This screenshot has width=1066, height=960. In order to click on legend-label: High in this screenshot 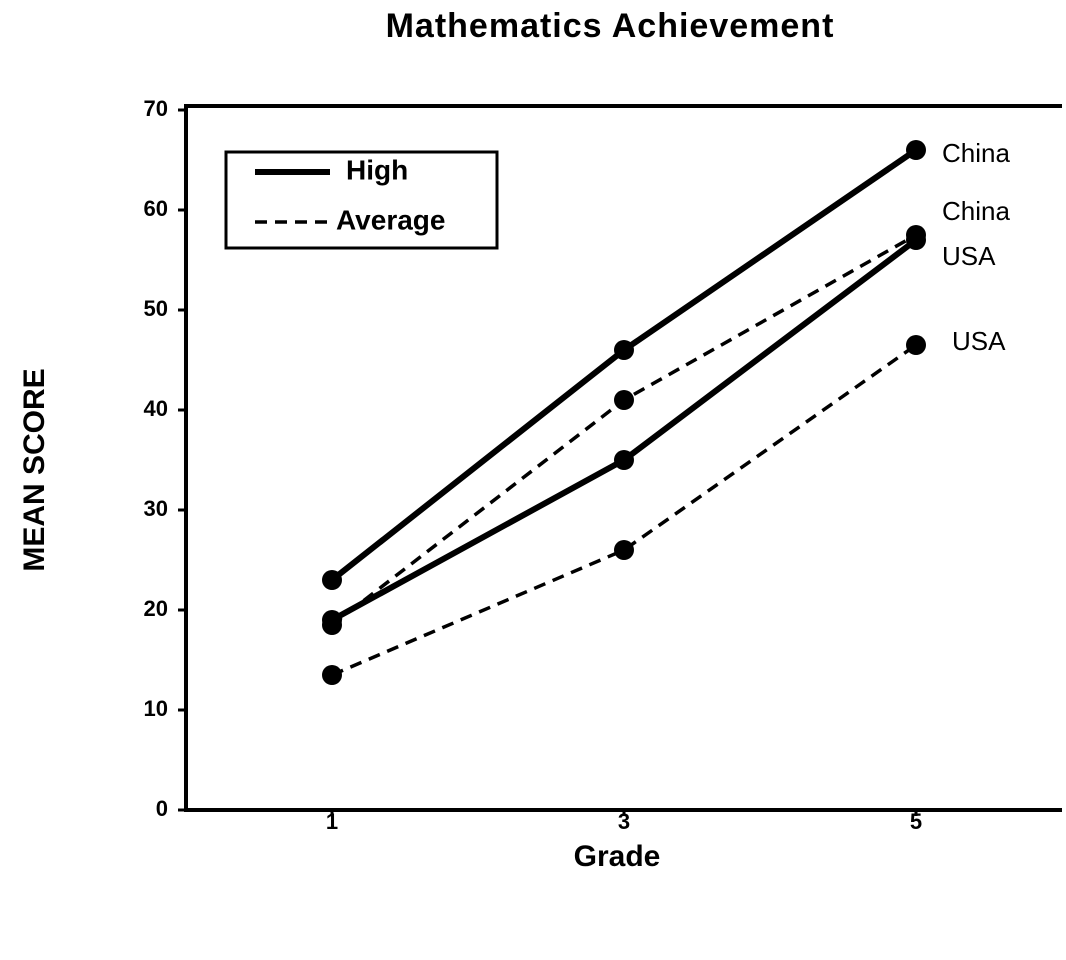, I will do `click(377, 169)`.